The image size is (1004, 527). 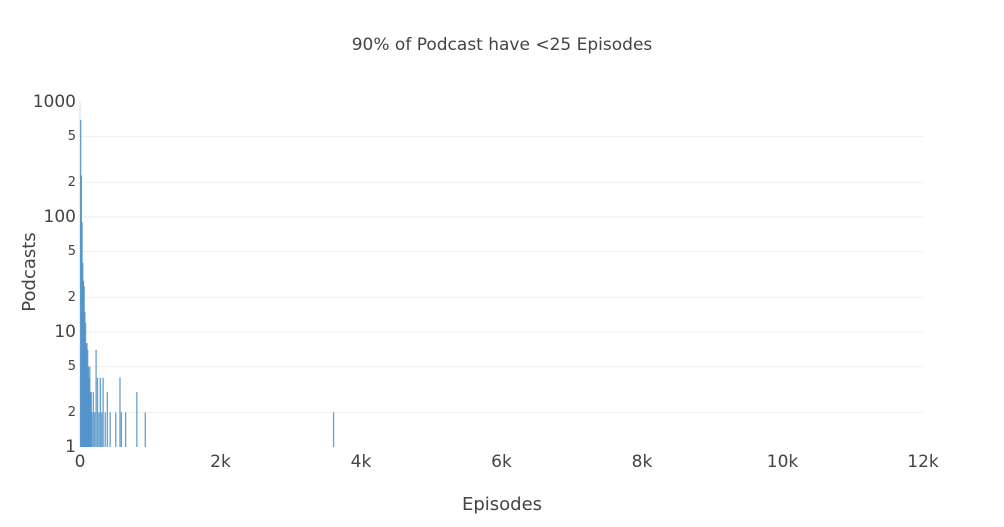 I want to click on y-tick-label: 10, so click(x=65, y=332).